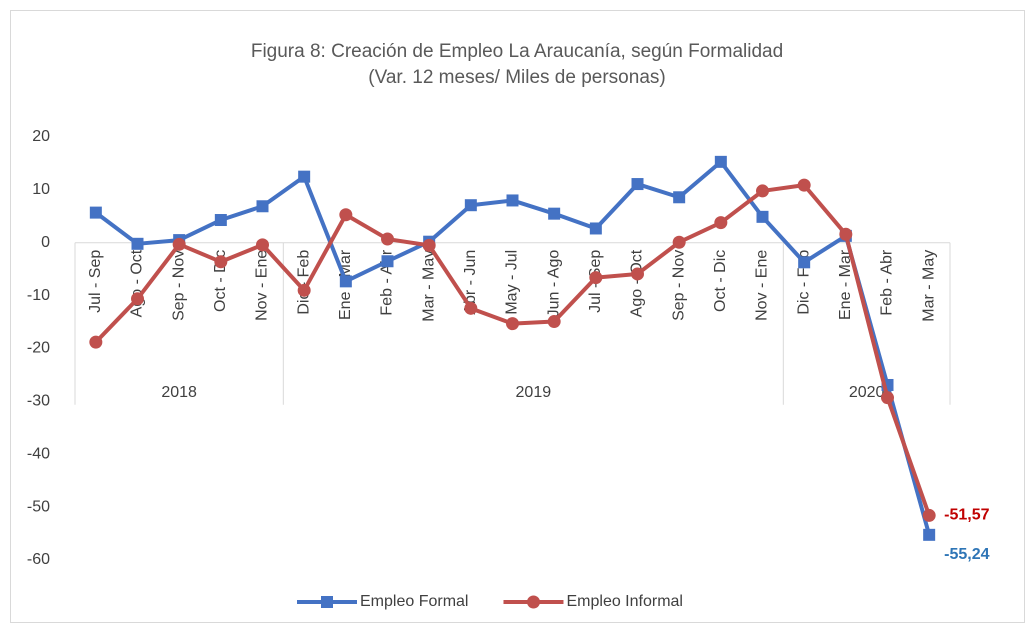 The width and height of the screenshot is (1035, 633). Describe the element at coordinates (38, 559) in the screenshot. I see `y-tick-label: -60` at that location.